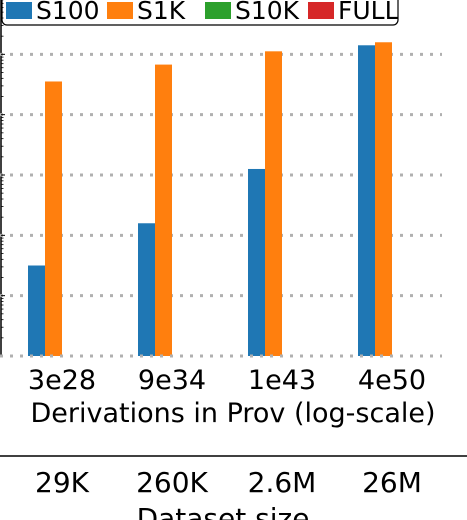  Describe the element at coordinates (366, 201) in the screenshot. I see `bar-s100-4e50` at that location.